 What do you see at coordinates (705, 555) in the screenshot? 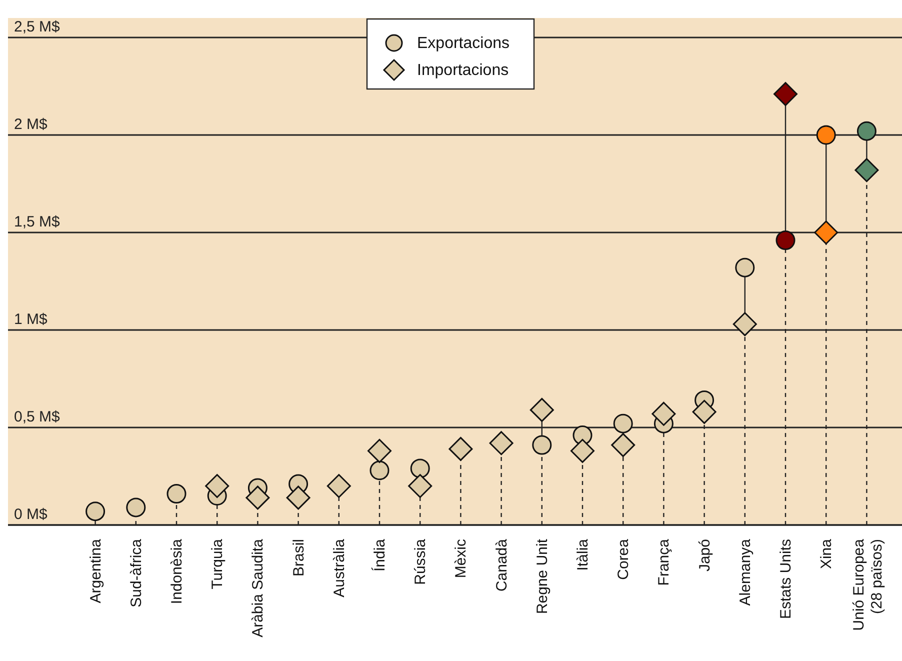
I see `x-tick-label: Japó` at bounding box center [705, 555].